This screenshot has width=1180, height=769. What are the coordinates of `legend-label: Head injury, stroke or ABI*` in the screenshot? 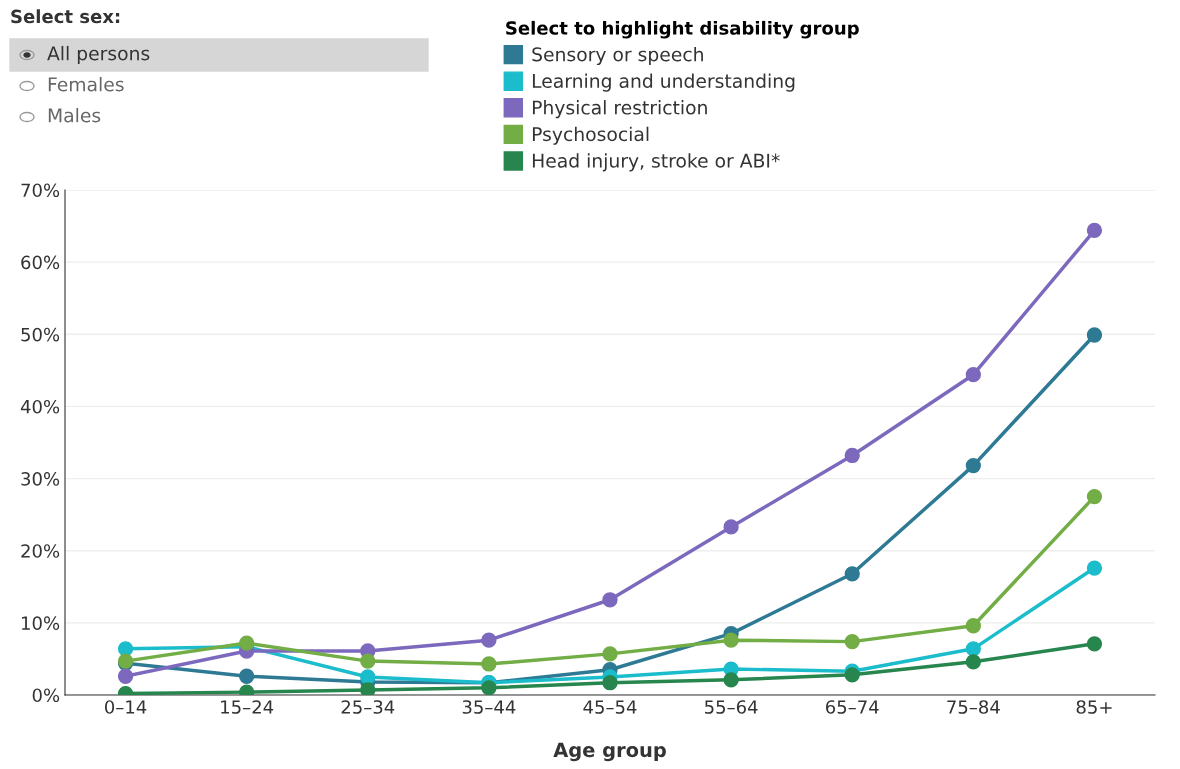 It's located at (656, 162).